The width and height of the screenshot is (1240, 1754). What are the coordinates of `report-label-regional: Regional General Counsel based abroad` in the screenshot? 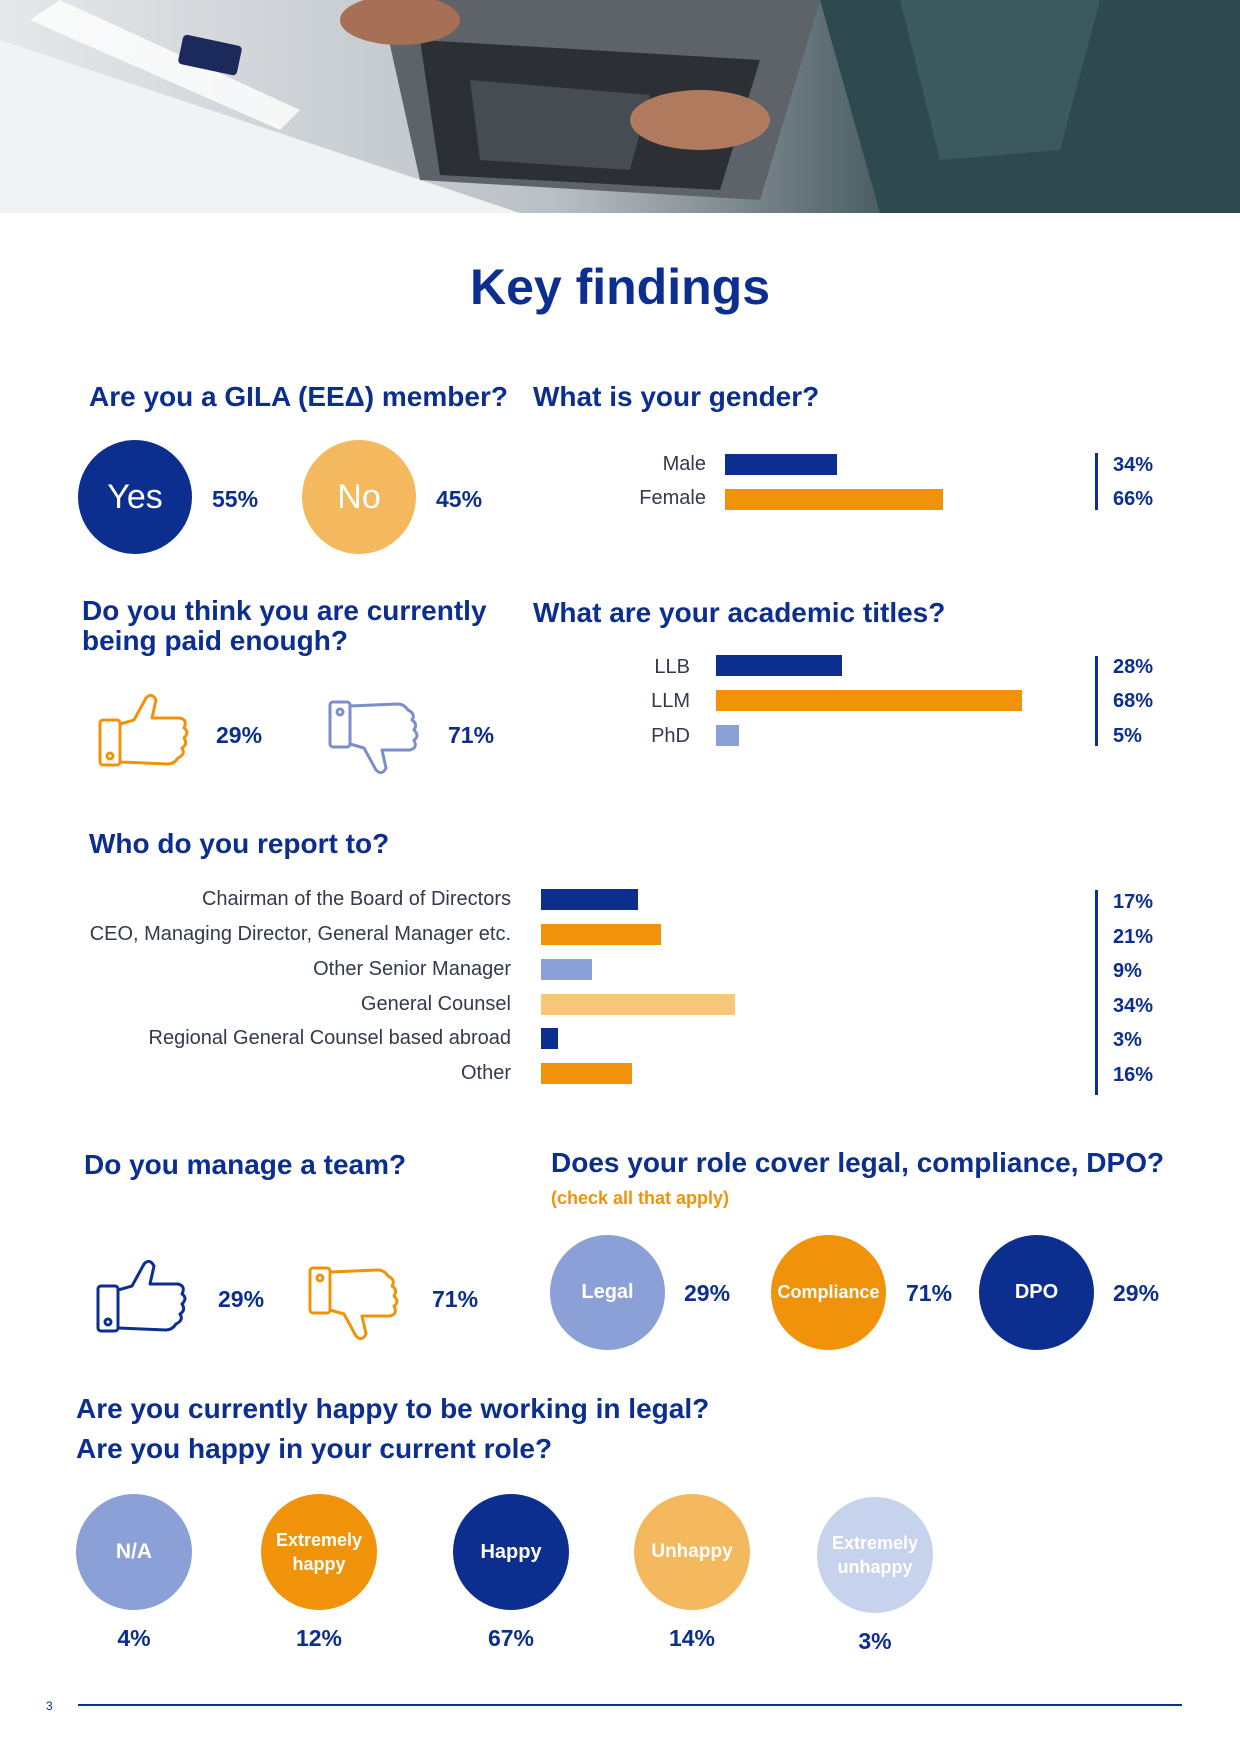 It's located at (329, 1038).